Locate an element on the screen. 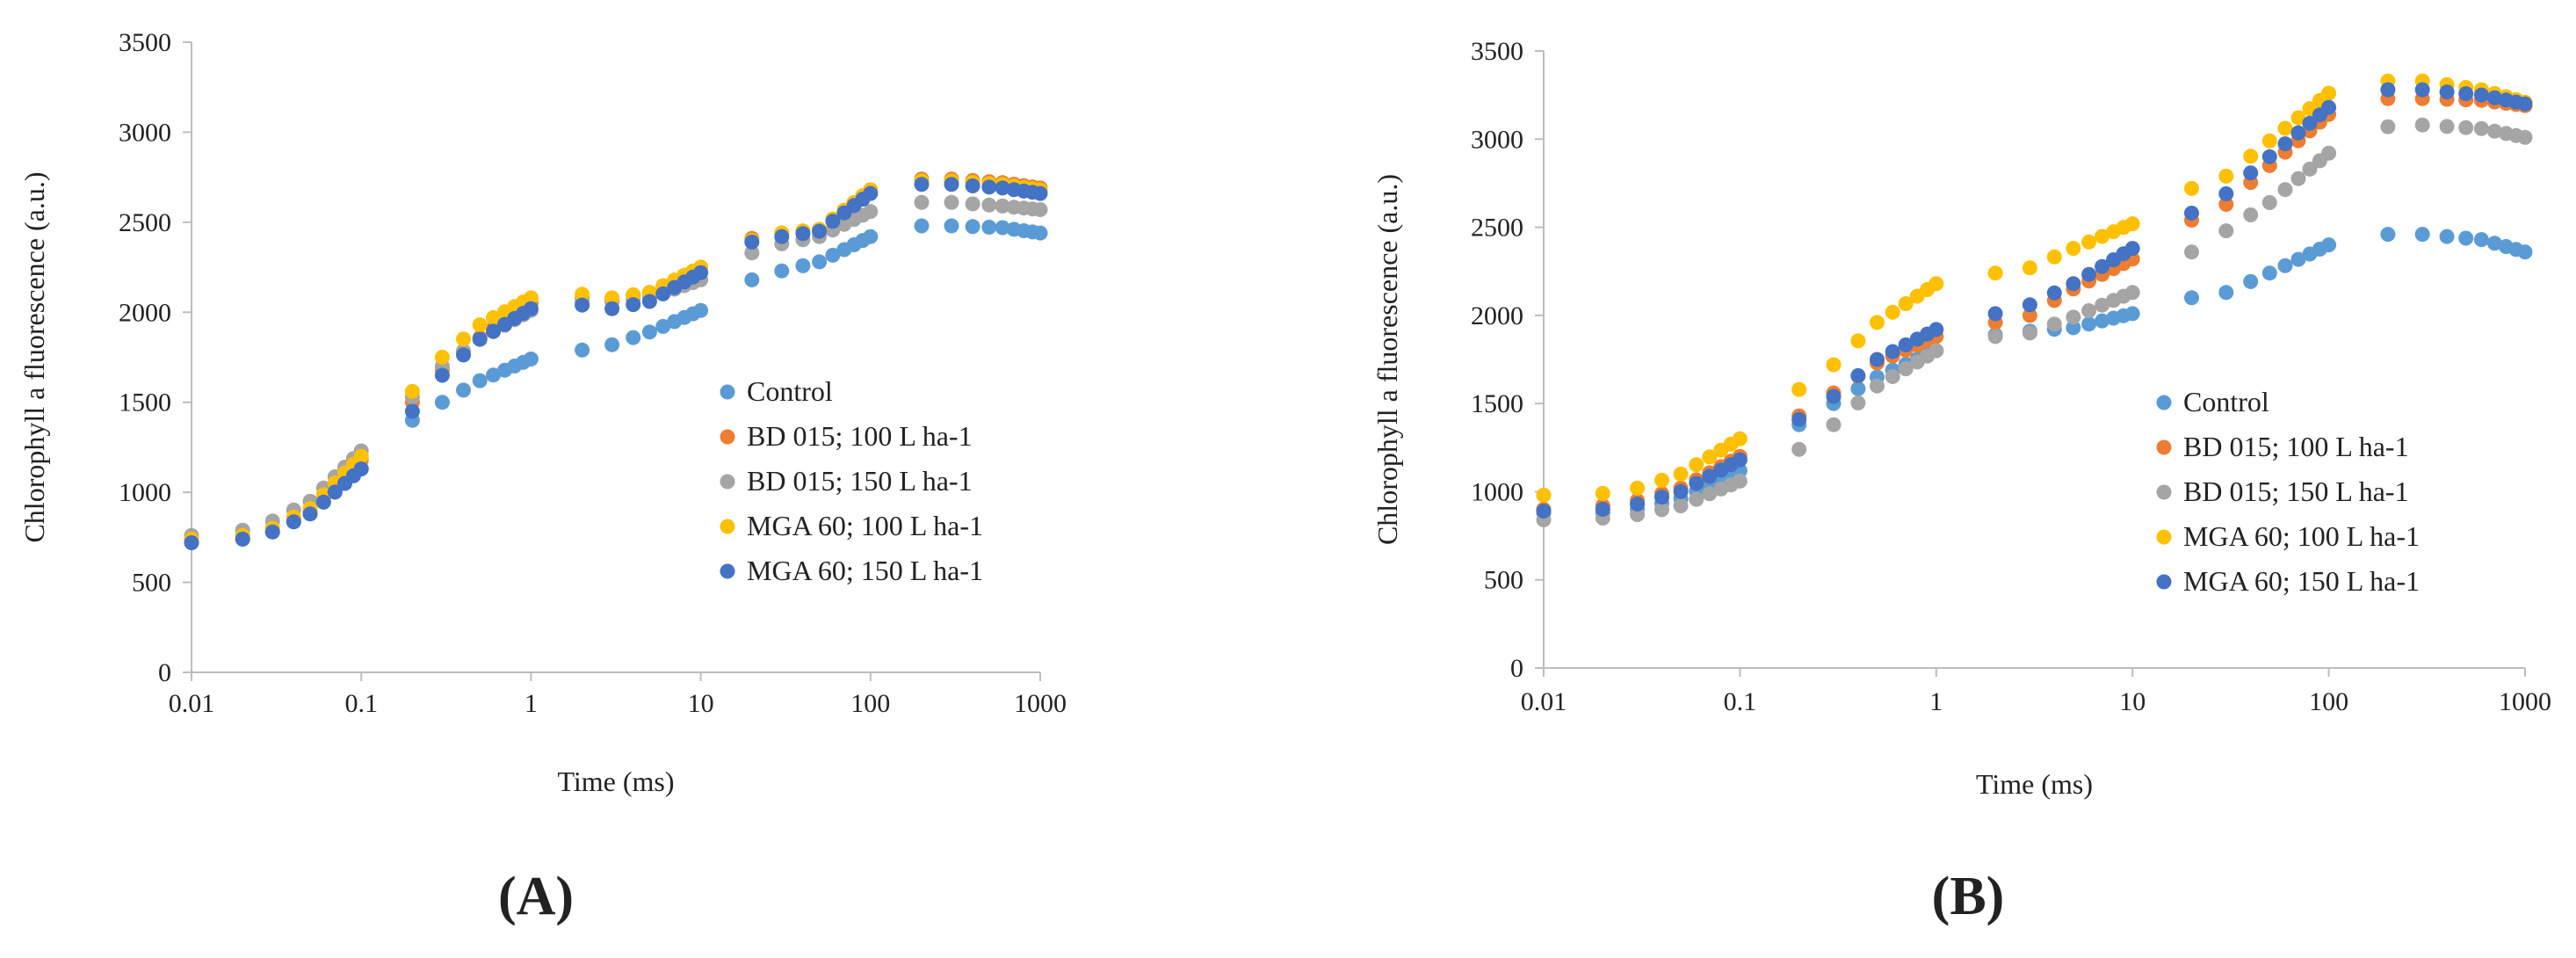 The image size is (2576, 958). y-tick-label: 3500 is located at coordinates (145, 42).